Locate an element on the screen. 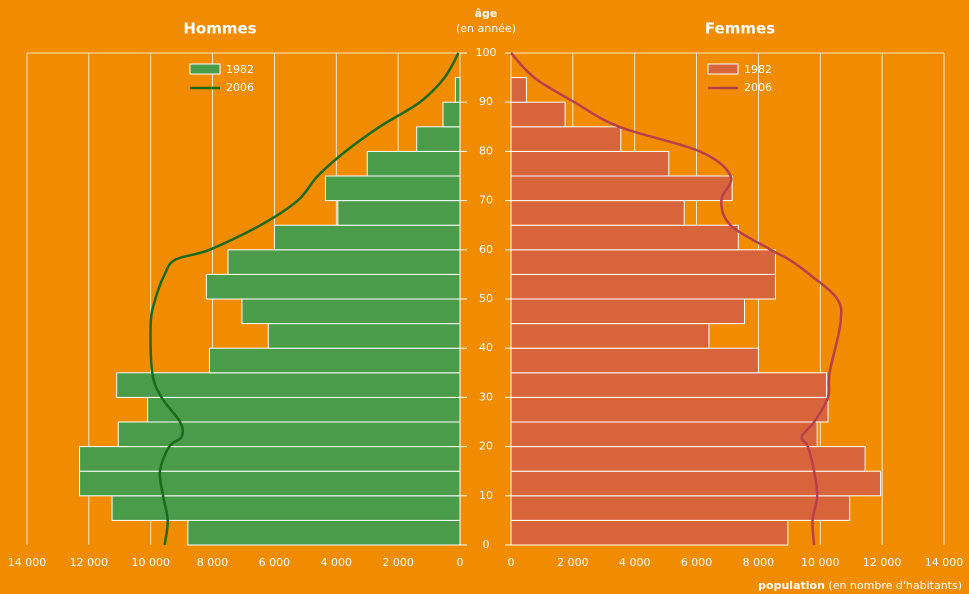  y-axis-label: âge is located at coordinates (486, 13).